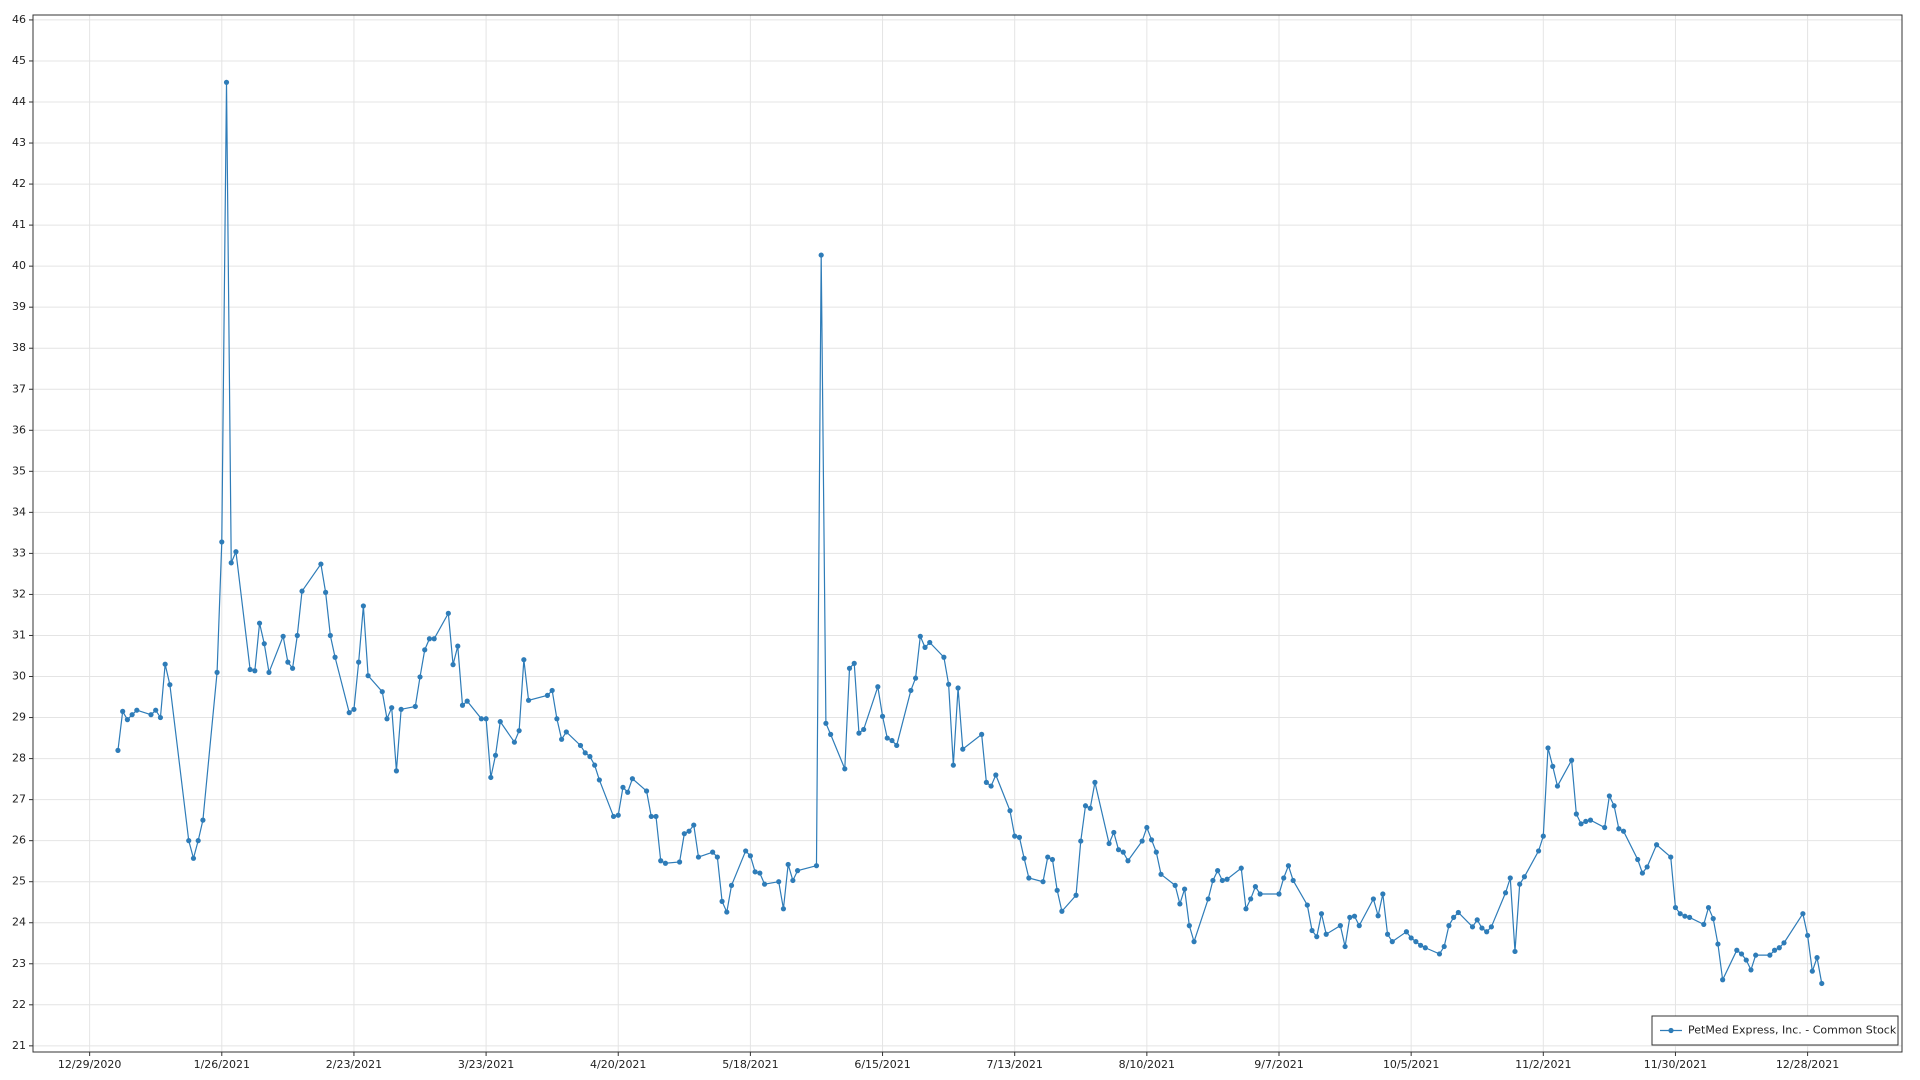  What do you see at coordinates (19, 224) in the screenshot?
I see `y-tick-label: 41` at bounding box center [19, 224].